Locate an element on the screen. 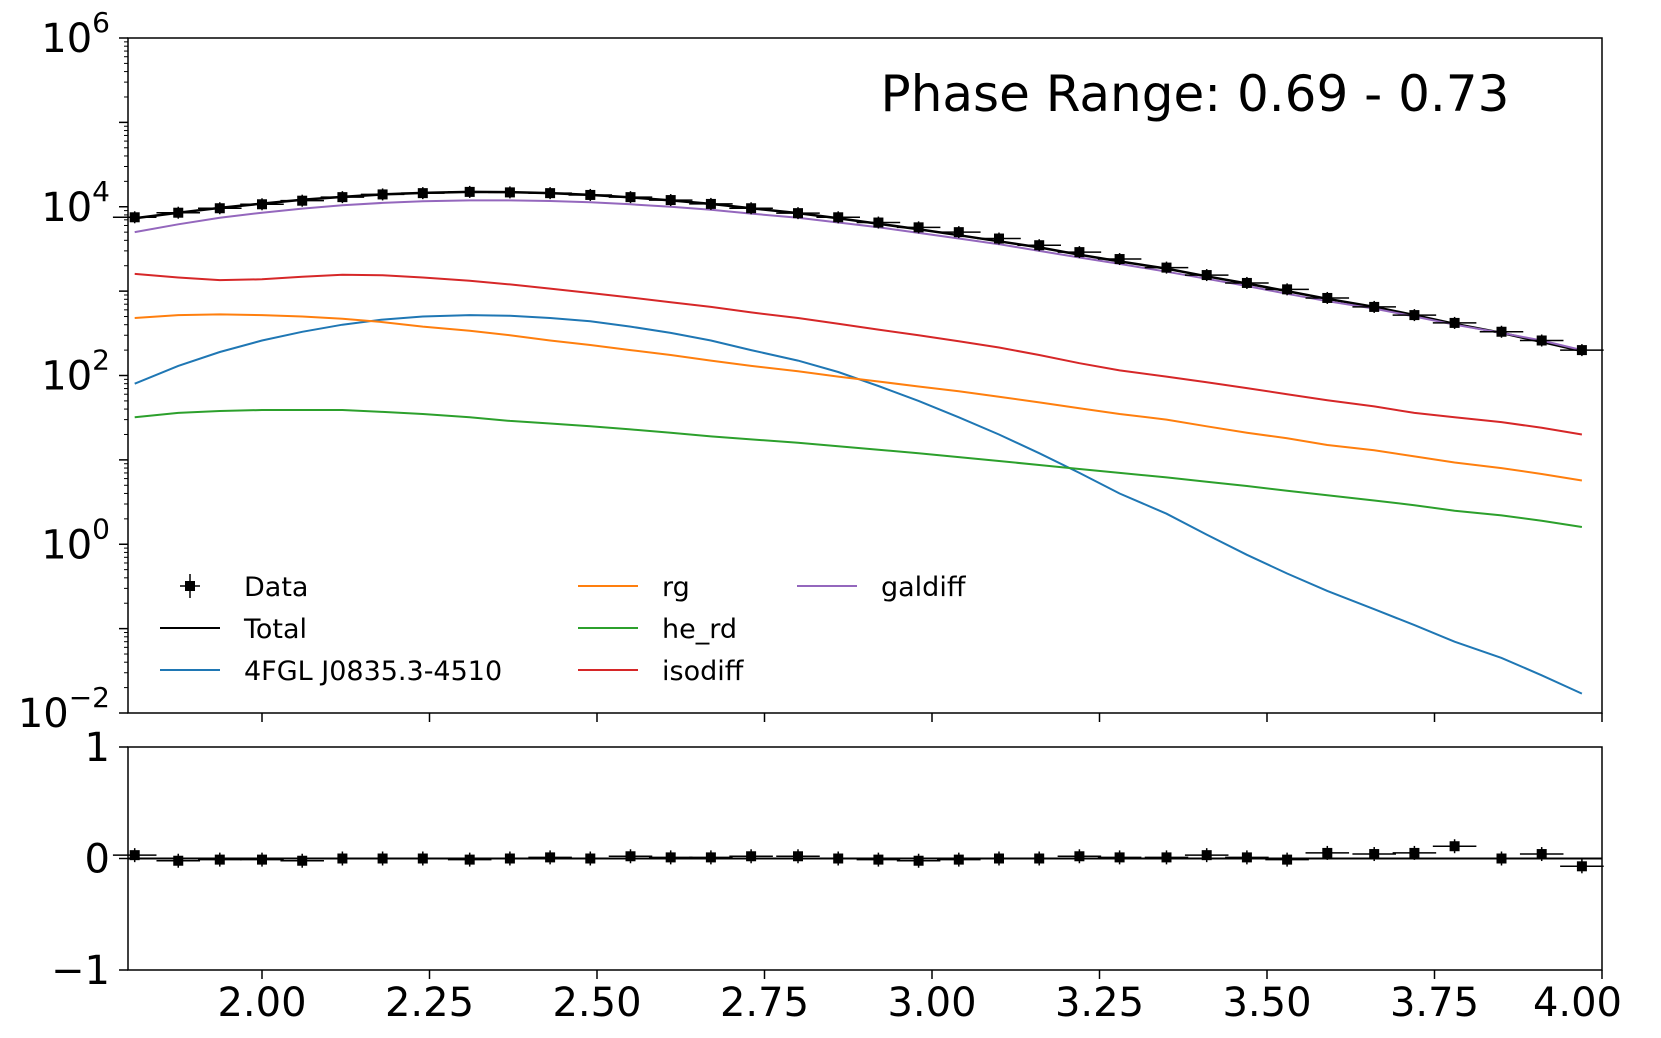 The image size is (1661, 1038). x-tick-label: 3.75 is located at coordinates (1434, 1003).